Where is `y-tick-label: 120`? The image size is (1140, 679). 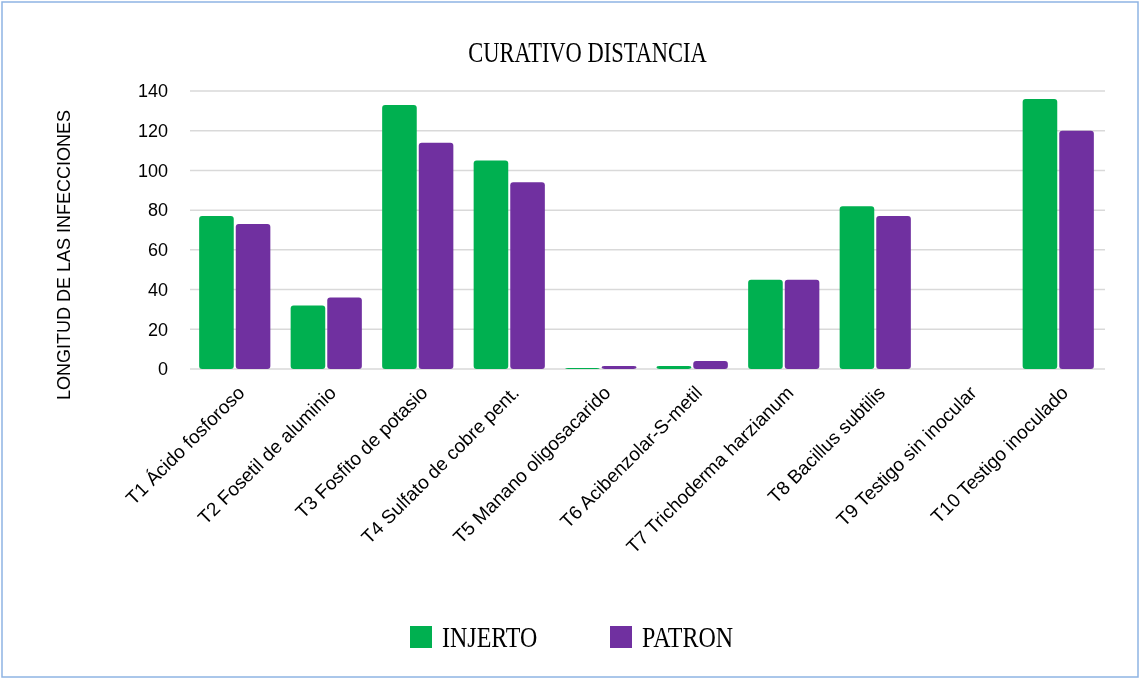 y-tick-label: 120 is located at coordinates (152, 131).